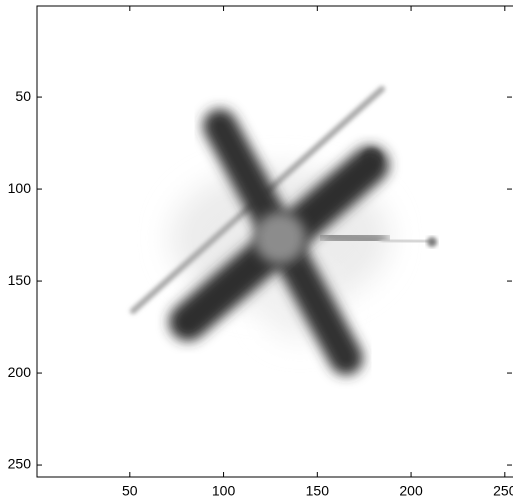 The image size is (513, 502). I want to click on y-tick-label: 50, so click(23, 96).